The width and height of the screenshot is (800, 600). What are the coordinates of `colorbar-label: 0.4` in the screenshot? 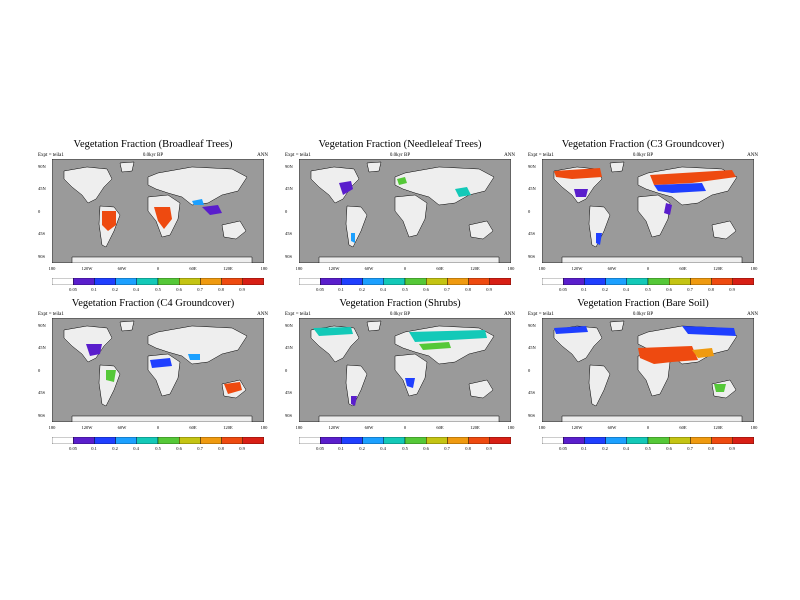 It's located at (626, 448).